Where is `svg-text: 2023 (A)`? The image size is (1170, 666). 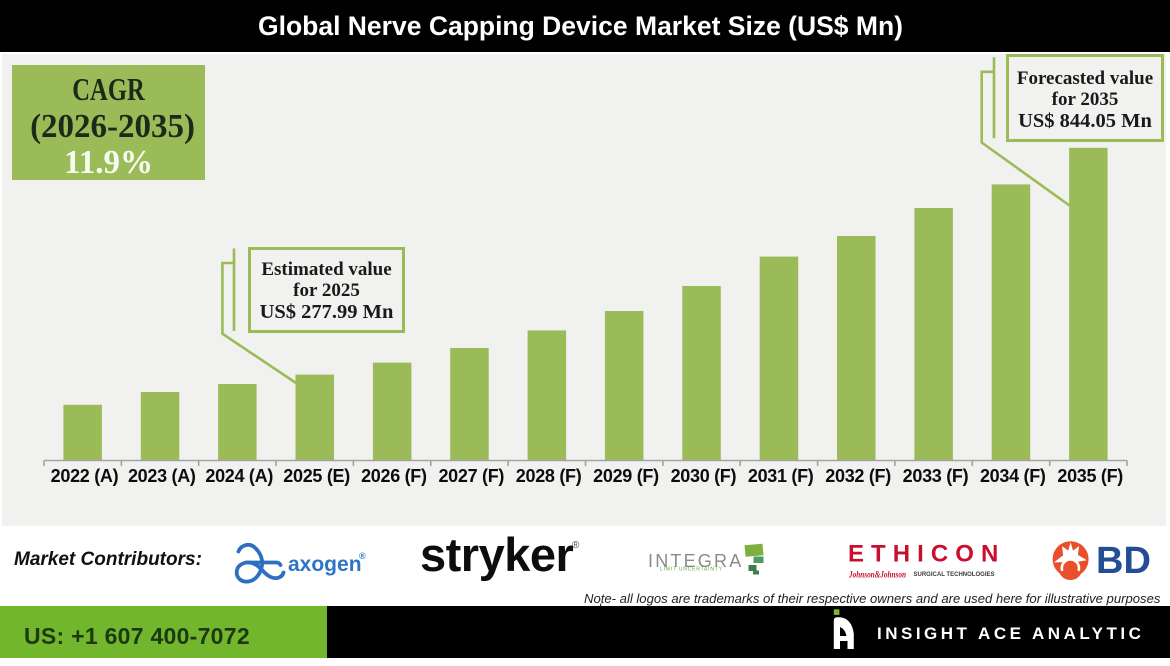
svg-text: 2023 (A) is located at coordinates (162, 476).